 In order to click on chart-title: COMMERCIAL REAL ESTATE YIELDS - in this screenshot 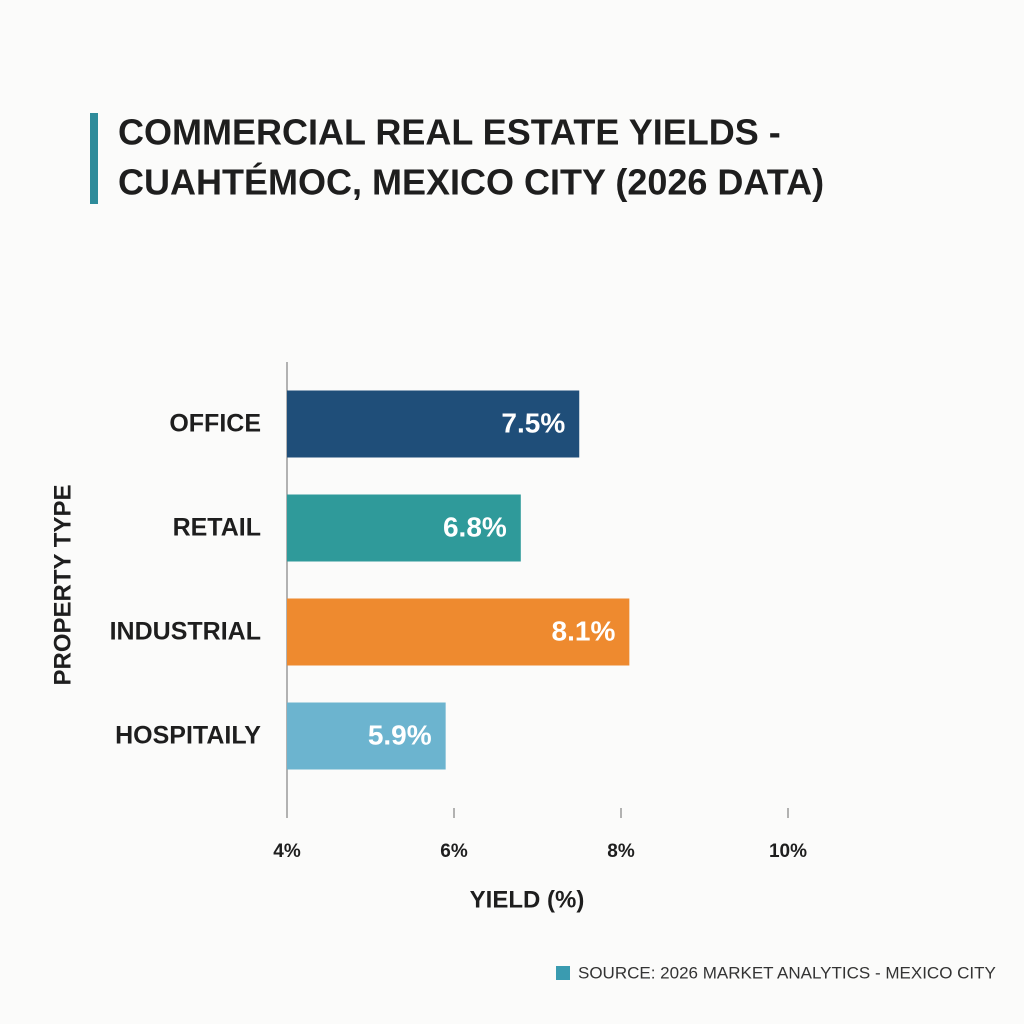, I will do `click(449, 132)`.